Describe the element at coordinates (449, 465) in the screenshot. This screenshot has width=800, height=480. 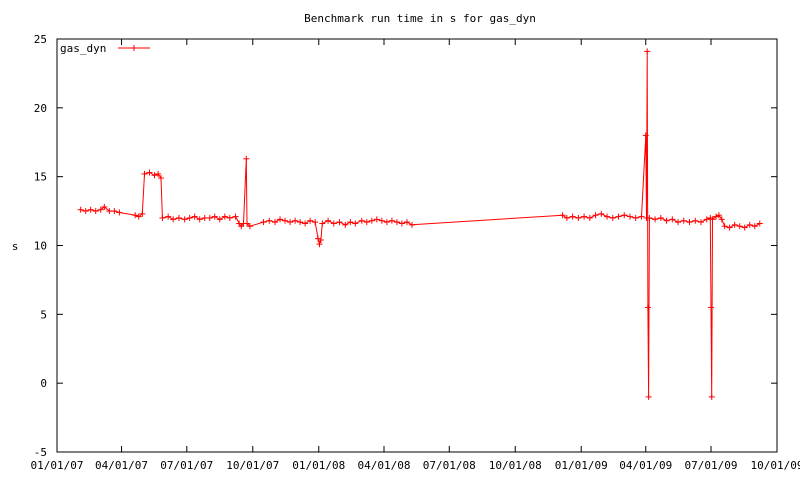
I see `x-tick-label: 07/01/08` at that location.